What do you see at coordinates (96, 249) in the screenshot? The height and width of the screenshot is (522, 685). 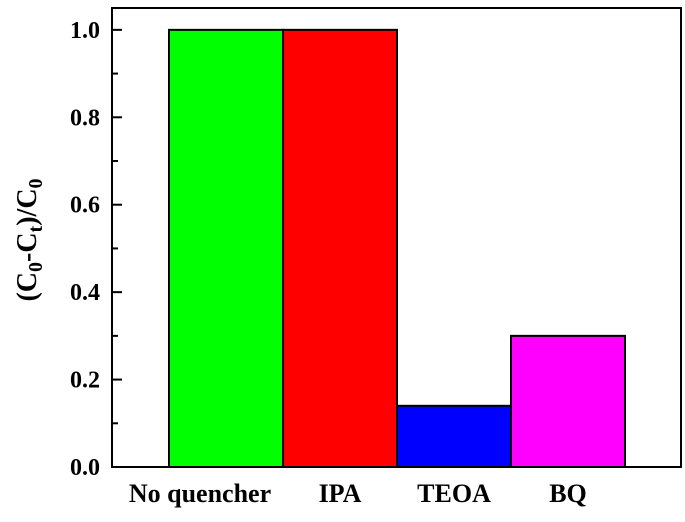 I see `y-axis: 0.0 0.2 0.4 0.6 0.8 1.0` at bounding box center [96, 249].